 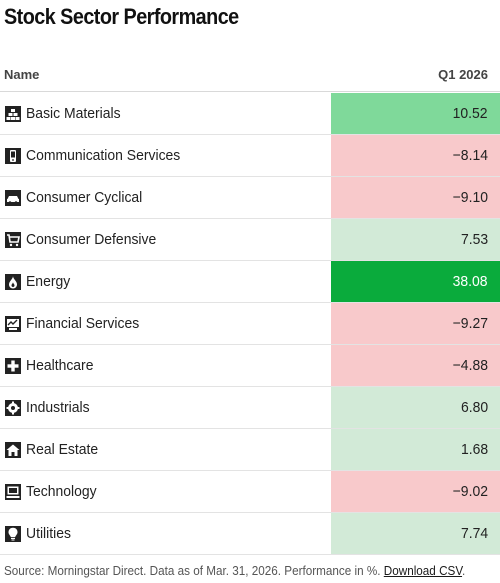 I want to click on table-row: Consumer Cyclical −9.10, so click(x=250, y=198).